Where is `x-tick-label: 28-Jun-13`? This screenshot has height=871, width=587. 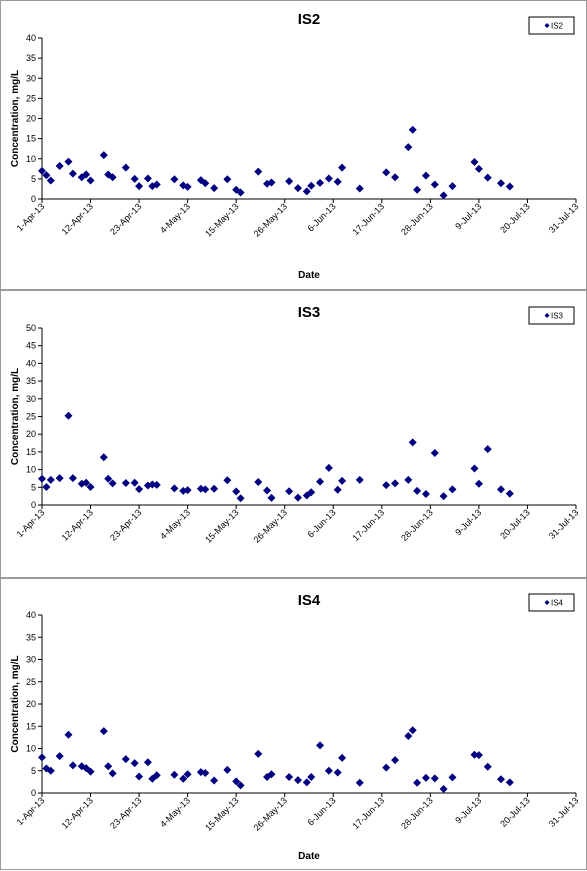 x-tick-label: 28-Jun-13 is located at coordinates (417, 219).